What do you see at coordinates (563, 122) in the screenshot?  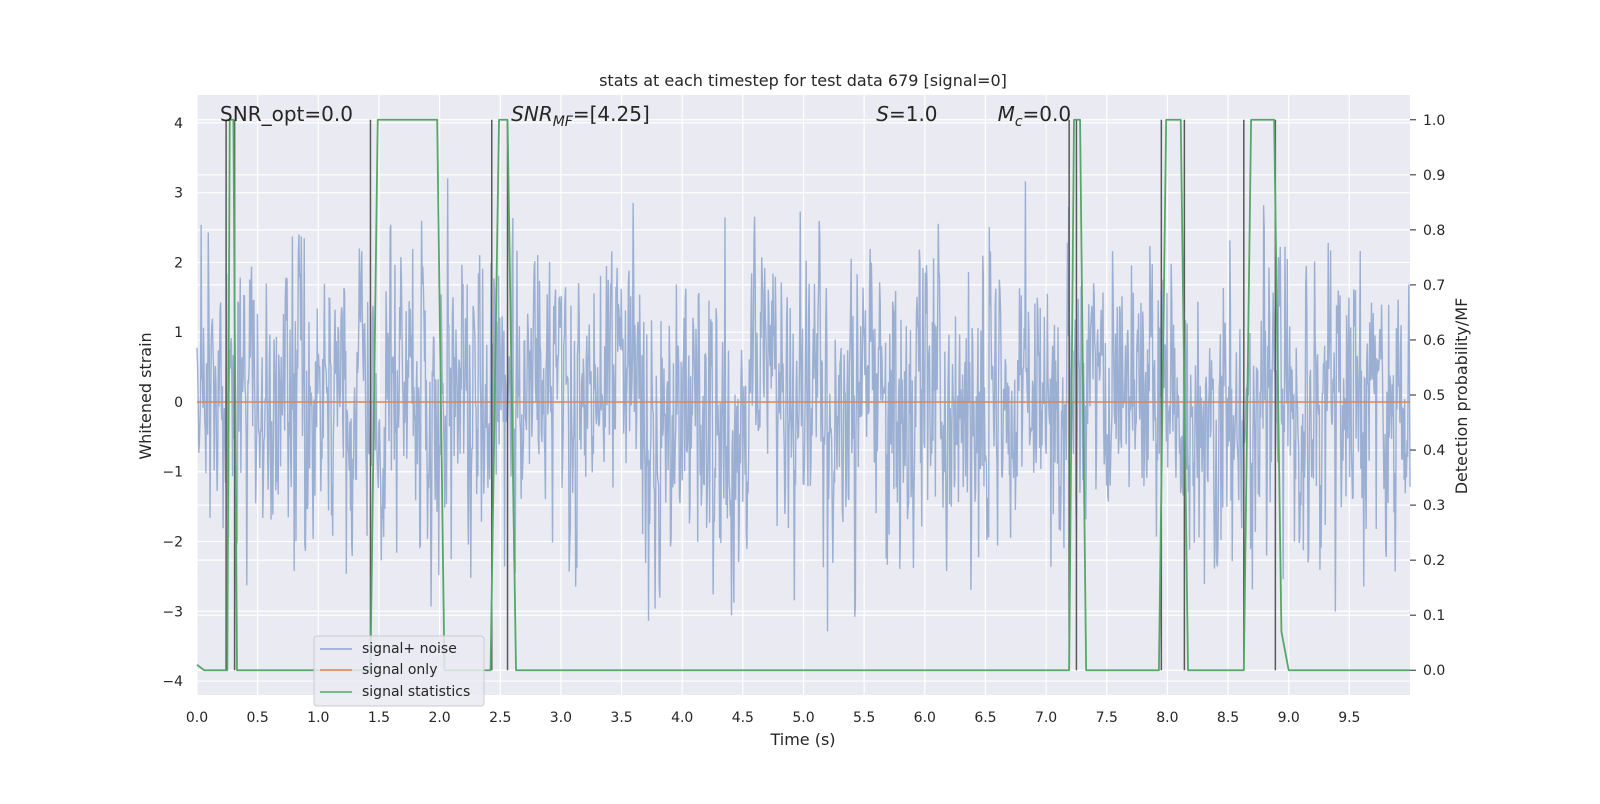 I see `annotation-snr-mf-sub: MF` at bounding box center [563, 122].